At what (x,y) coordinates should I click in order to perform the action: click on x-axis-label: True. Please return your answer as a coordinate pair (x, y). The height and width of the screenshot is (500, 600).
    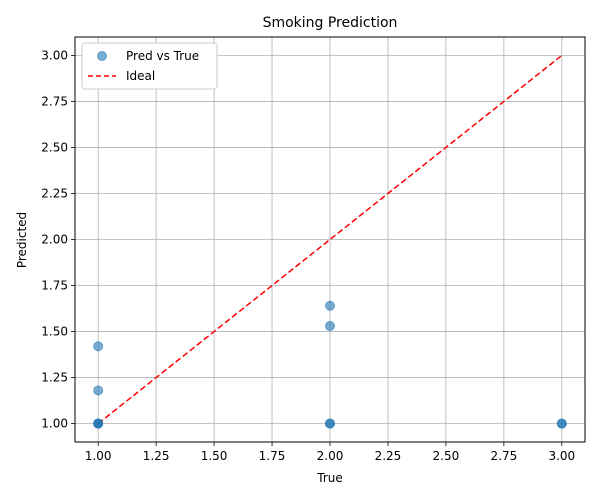
    Looking at the image, I should click on (329, 478).